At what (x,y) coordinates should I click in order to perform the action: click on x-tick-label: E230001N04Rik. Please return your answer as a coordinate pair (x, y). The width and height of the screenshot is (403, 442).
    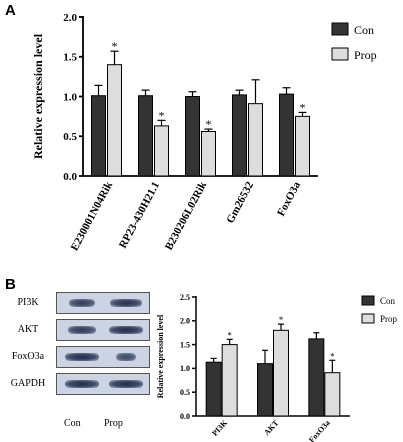
    Looking at the image, I should click on (92, 216).